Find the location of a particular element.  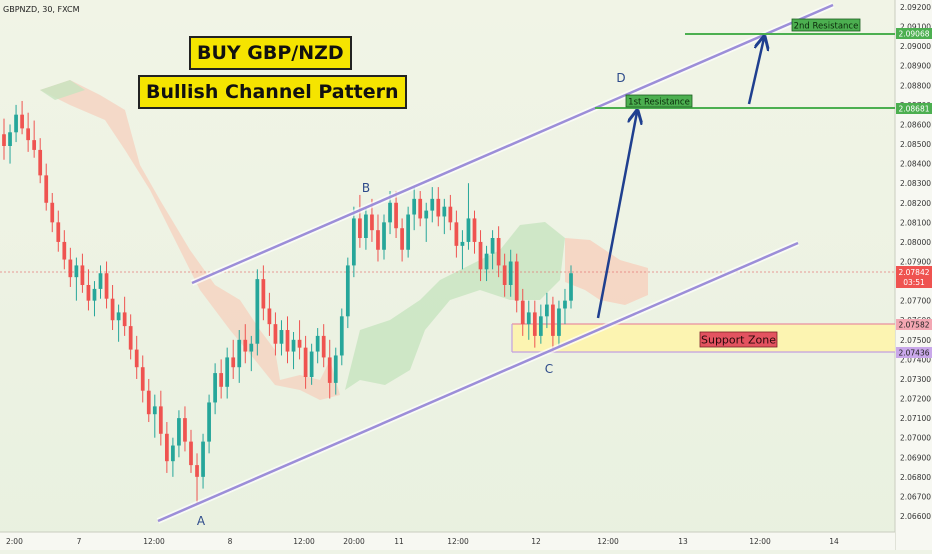

resistance-1-price-tag is located at coordinates (914, 108).